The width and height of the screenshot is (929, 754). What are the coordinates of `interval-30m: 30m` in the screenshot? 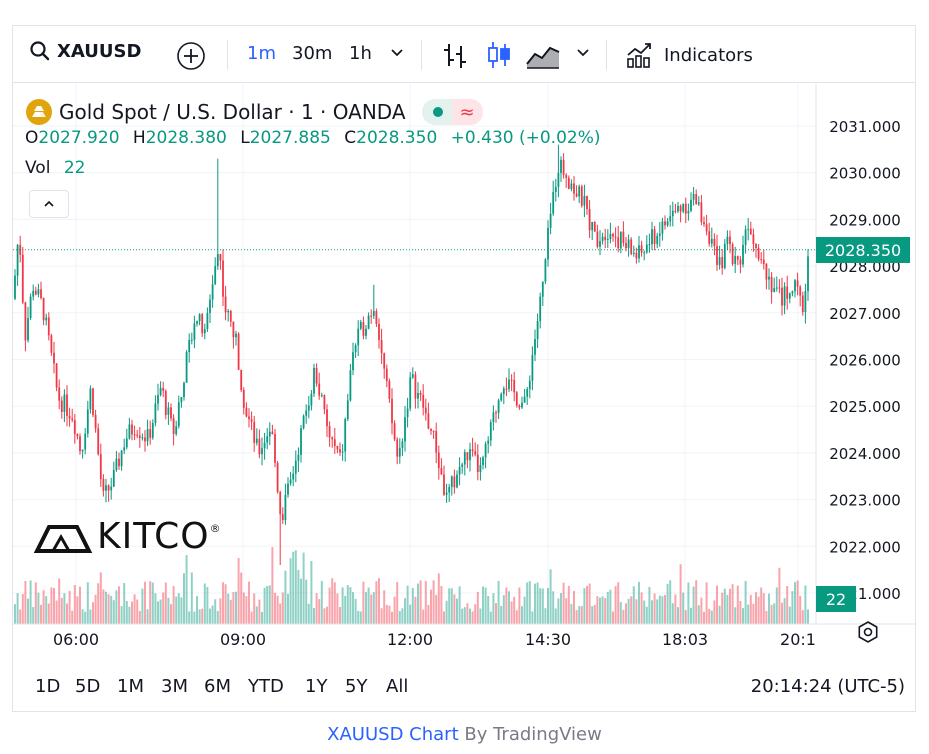 It's located at (312, 53).